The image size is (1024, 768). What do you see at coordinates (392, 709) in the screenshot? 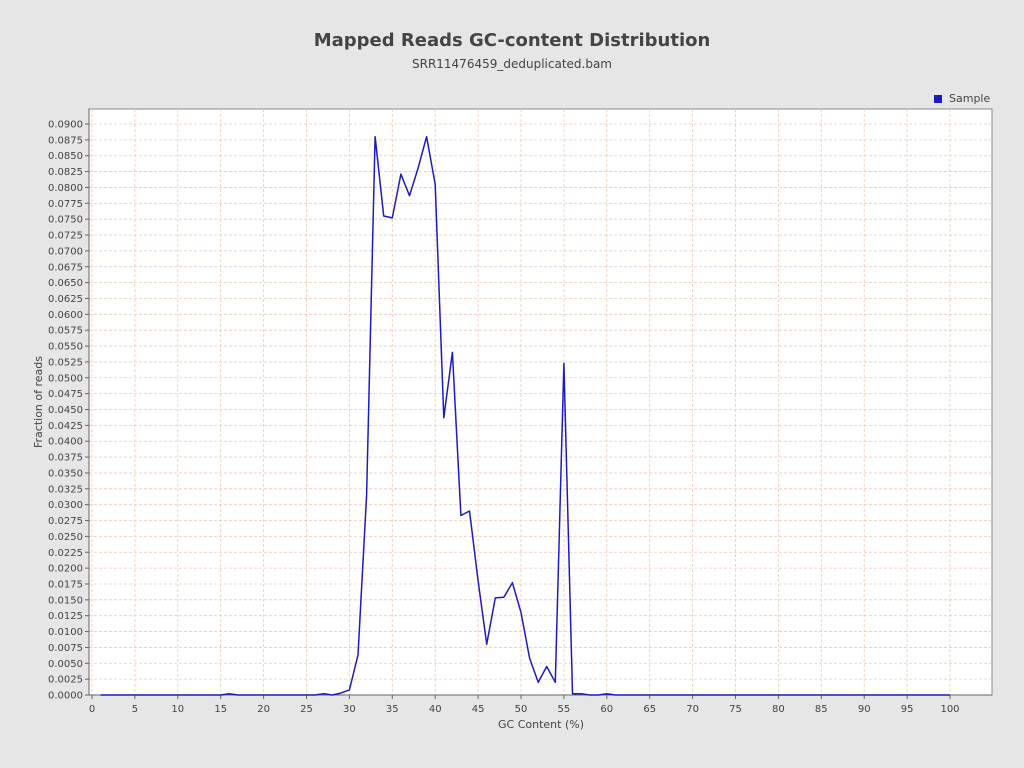
I see `x-tick-label: 35` at bounding box center [392, 709].